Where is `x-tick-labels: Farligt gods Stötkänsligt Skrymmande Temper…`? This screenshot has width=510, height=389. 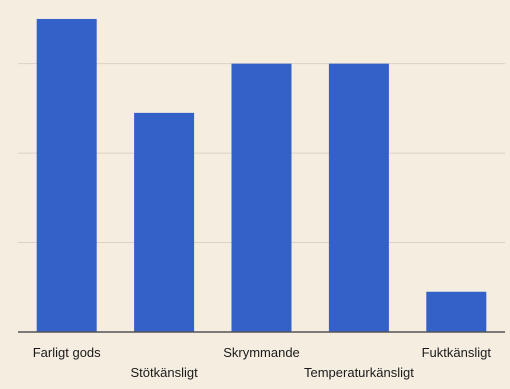 x-tick-labels: Farligt gods Stötkänsligt Skrymmande Temper… is located at coordinates (262, 362).